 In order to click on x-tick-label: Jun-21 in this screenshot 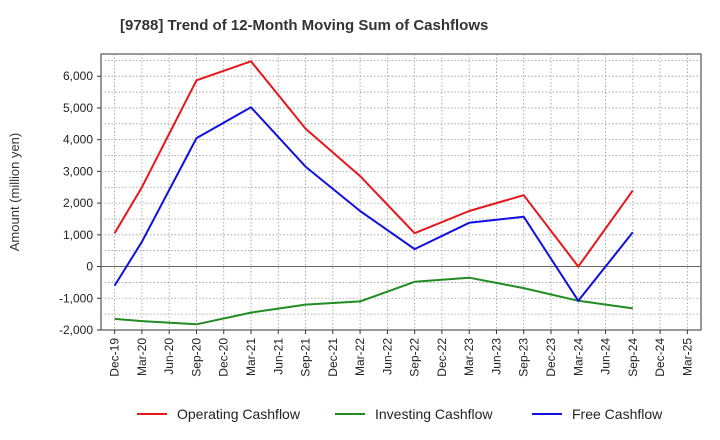, I will do `click(278, 356)`.